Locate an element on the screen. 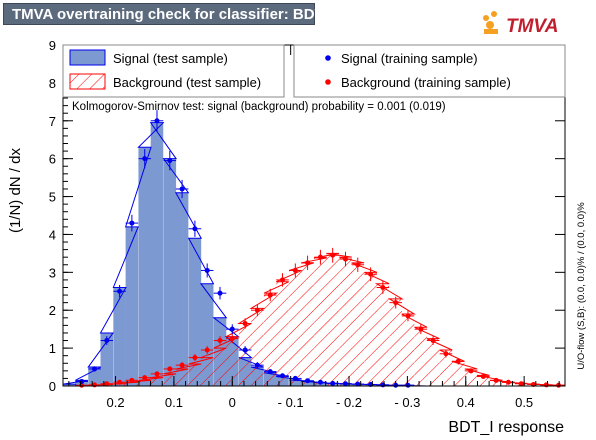 Image resolution: width=596 pixels, height=440 pixels. legend-signal-training-label: Signal (training sample) is located at coordinates (409, 58).